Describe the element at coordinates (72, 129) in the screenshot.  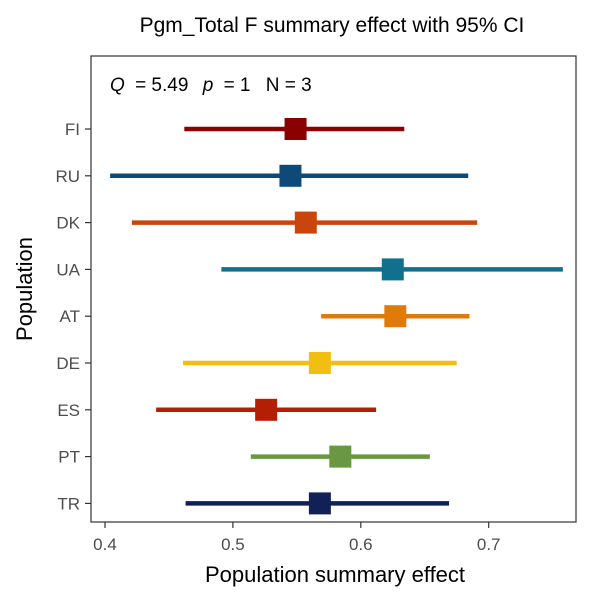
I see `y-tick-label-fi: FI` at that location.